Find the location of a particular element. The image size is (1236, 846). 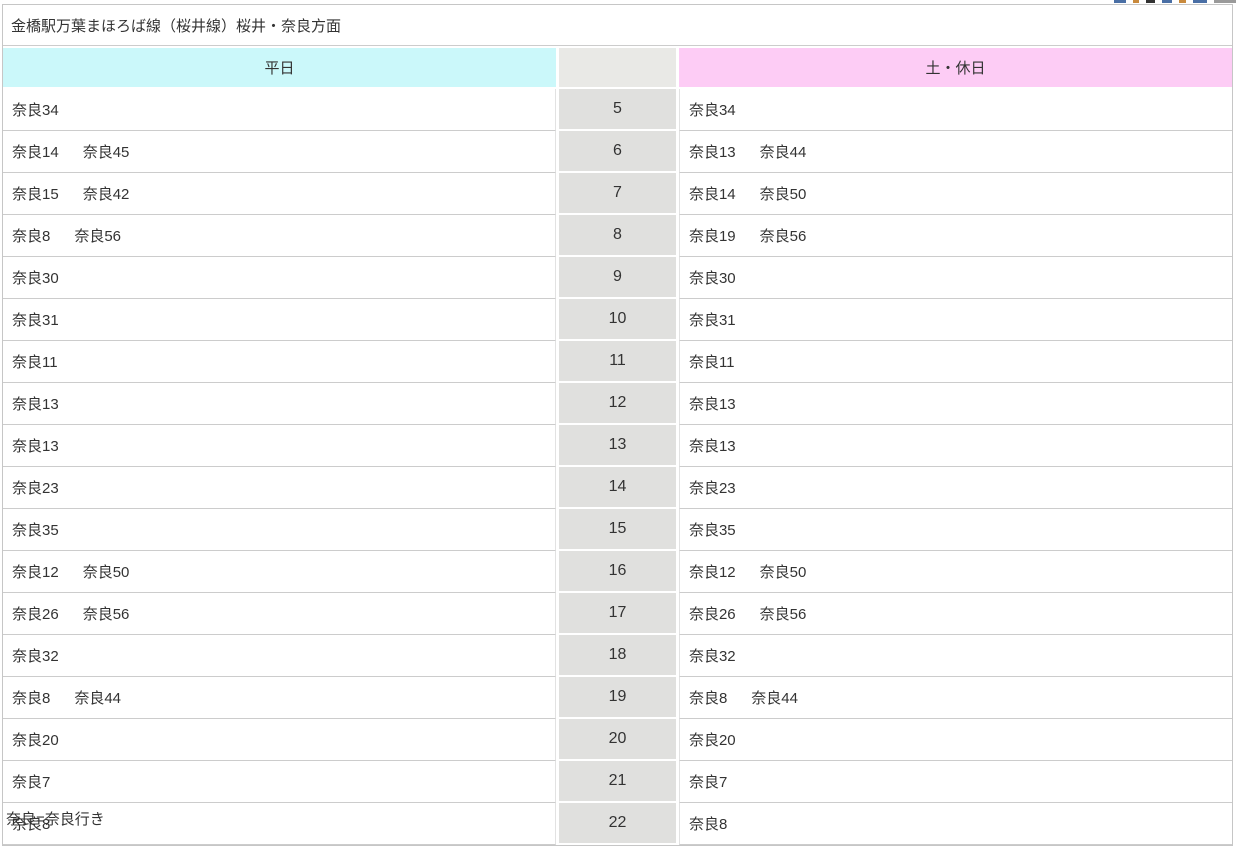

timetable-row: 奈良14 奈良45 6 奈良13 奈良44 is located at coordinates (617, 152).